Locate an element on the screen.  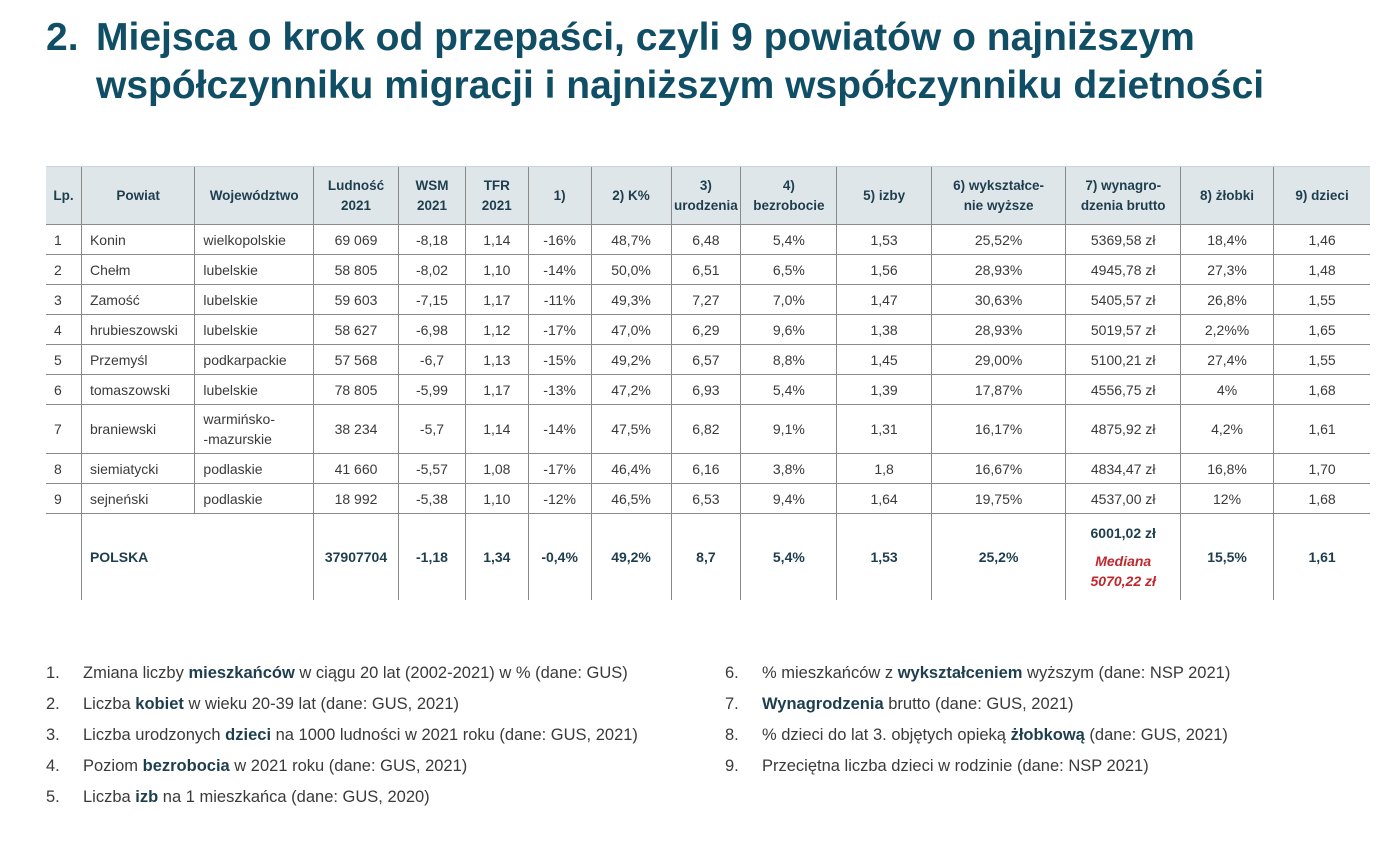
cell-powiat: Przemyśl is located at coordinates (137, 359).